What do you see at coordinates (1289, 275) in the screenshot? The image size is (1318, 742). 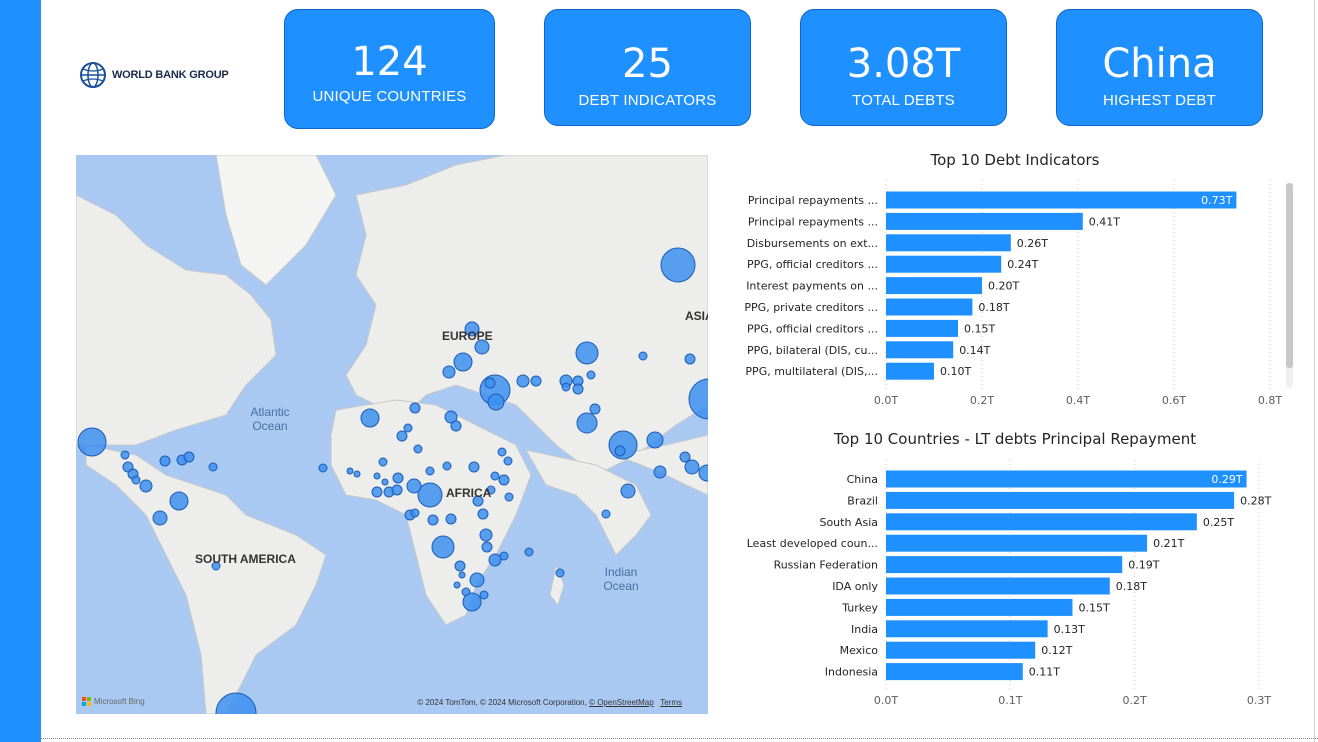 I see `scrollbar-thumb` at bounding box center [1289, 275].